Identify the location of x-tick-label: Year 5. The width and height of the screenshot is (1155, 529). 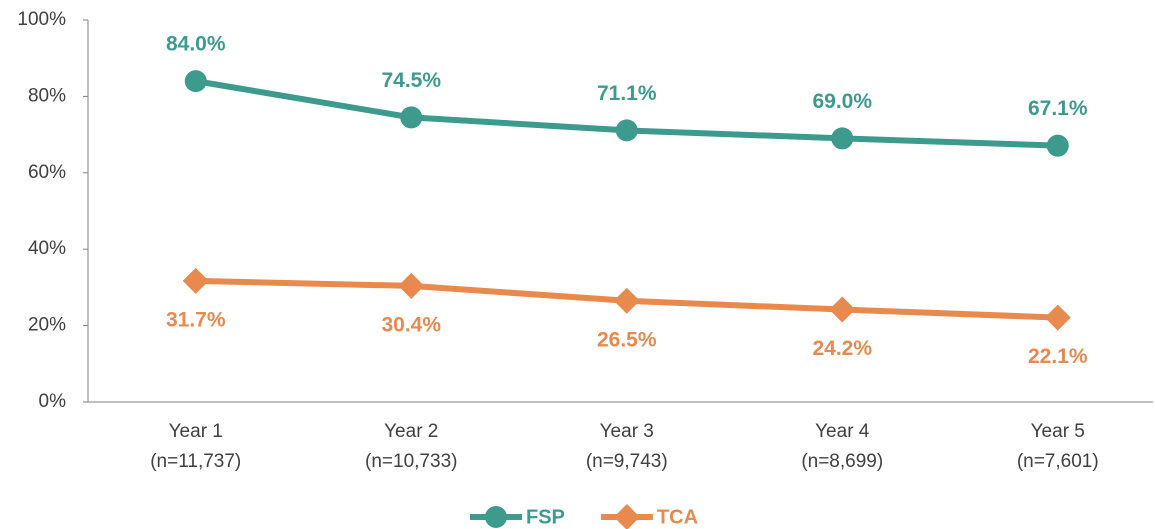
(1058, 431).